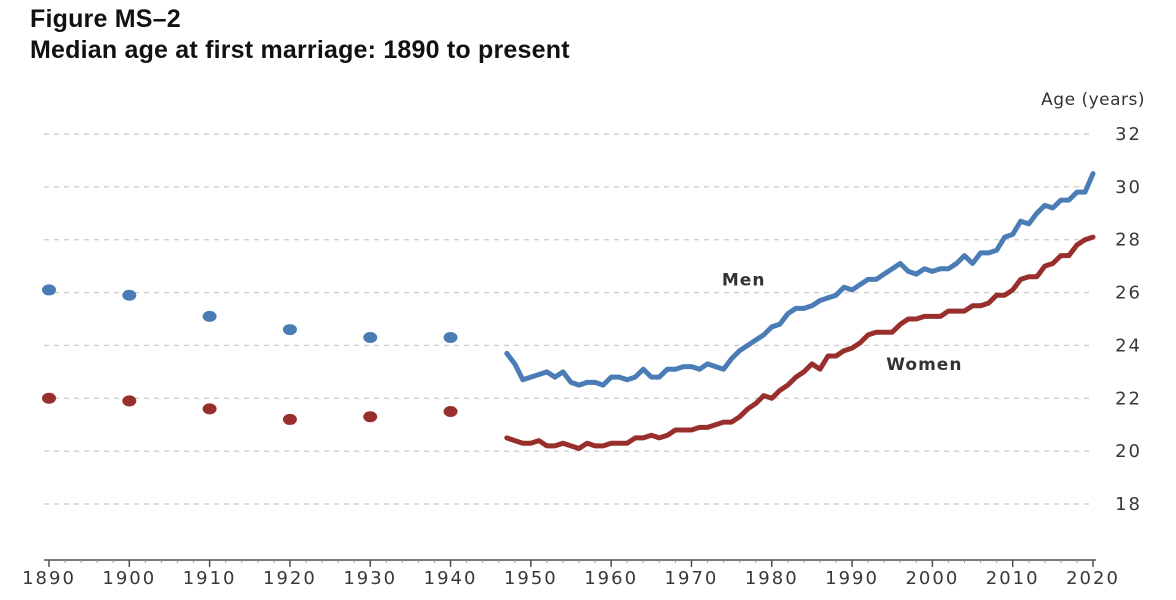 Image resolution: width=1176 pixels, height=600 pixels. What do you see at coordinates (692, 578) in the screenshot?
I see `x-tick-label: 1970` at bounding box center [692, 578].